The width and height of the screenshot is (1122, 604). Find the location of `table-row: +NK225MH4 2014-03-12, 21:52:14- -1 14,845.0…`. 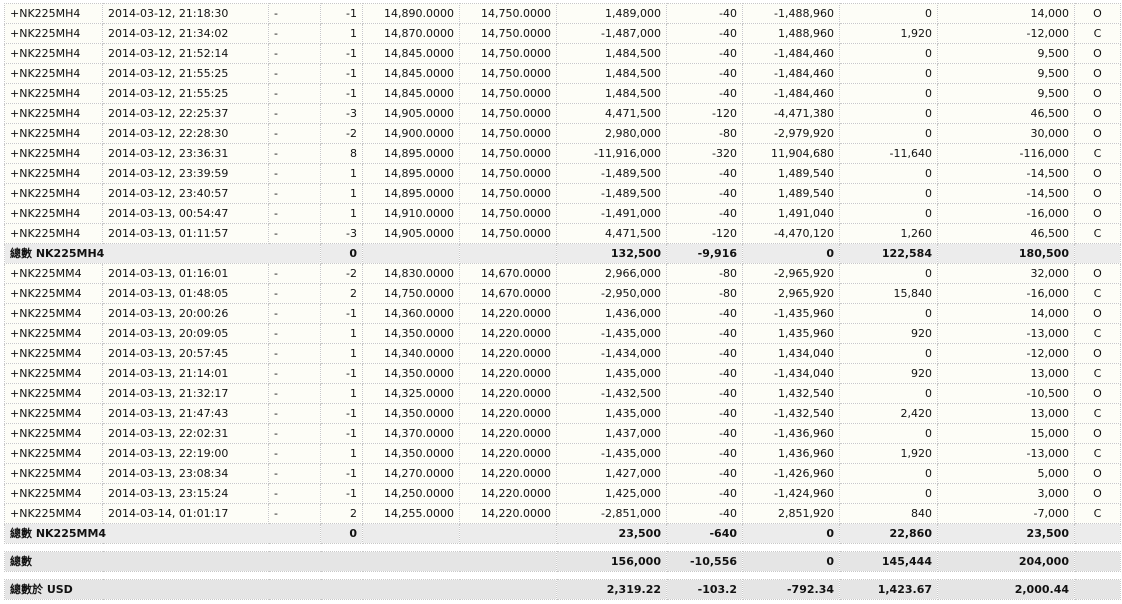

table-row: +NK225MH4 2014-03-12, 21:52:14- -1 14,845.0… is located at coordinates (562, 53).